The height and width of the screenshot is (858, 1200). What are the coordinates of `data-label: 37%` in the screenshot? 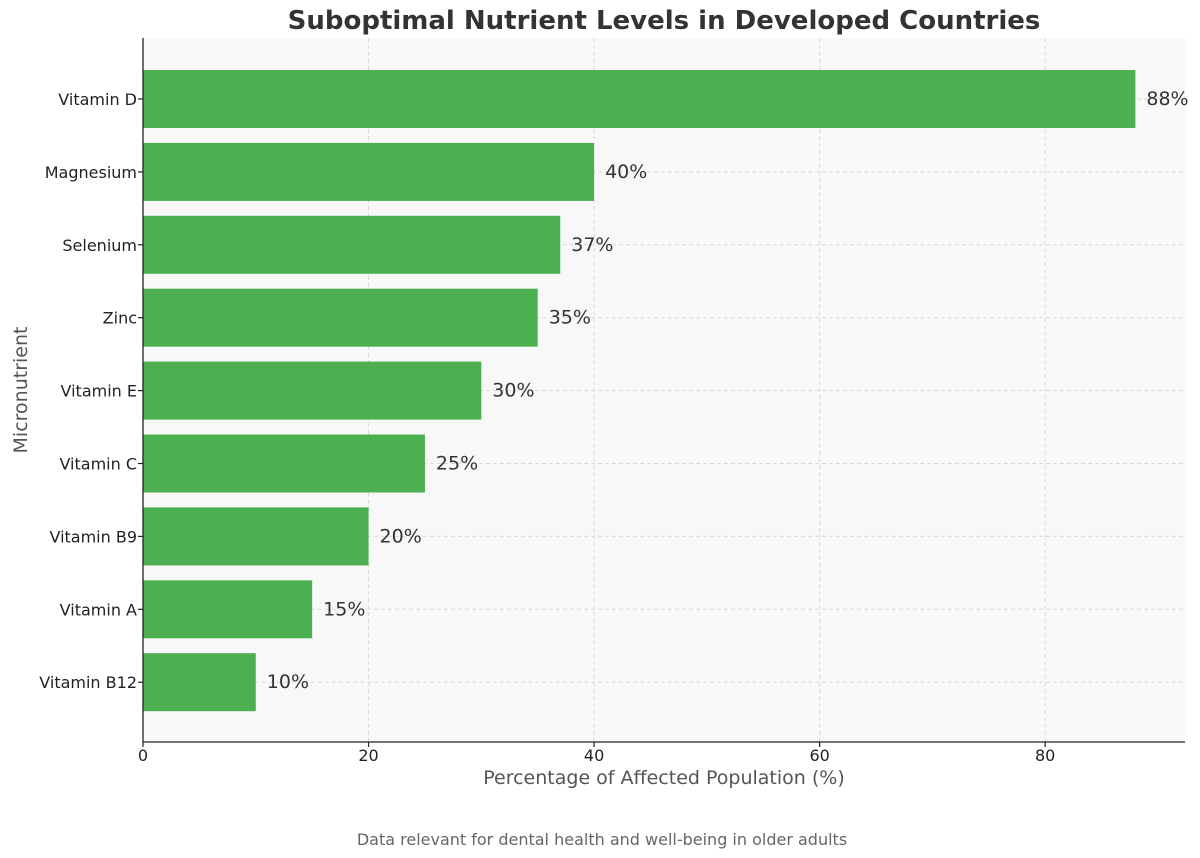 It's located at (592, 245).